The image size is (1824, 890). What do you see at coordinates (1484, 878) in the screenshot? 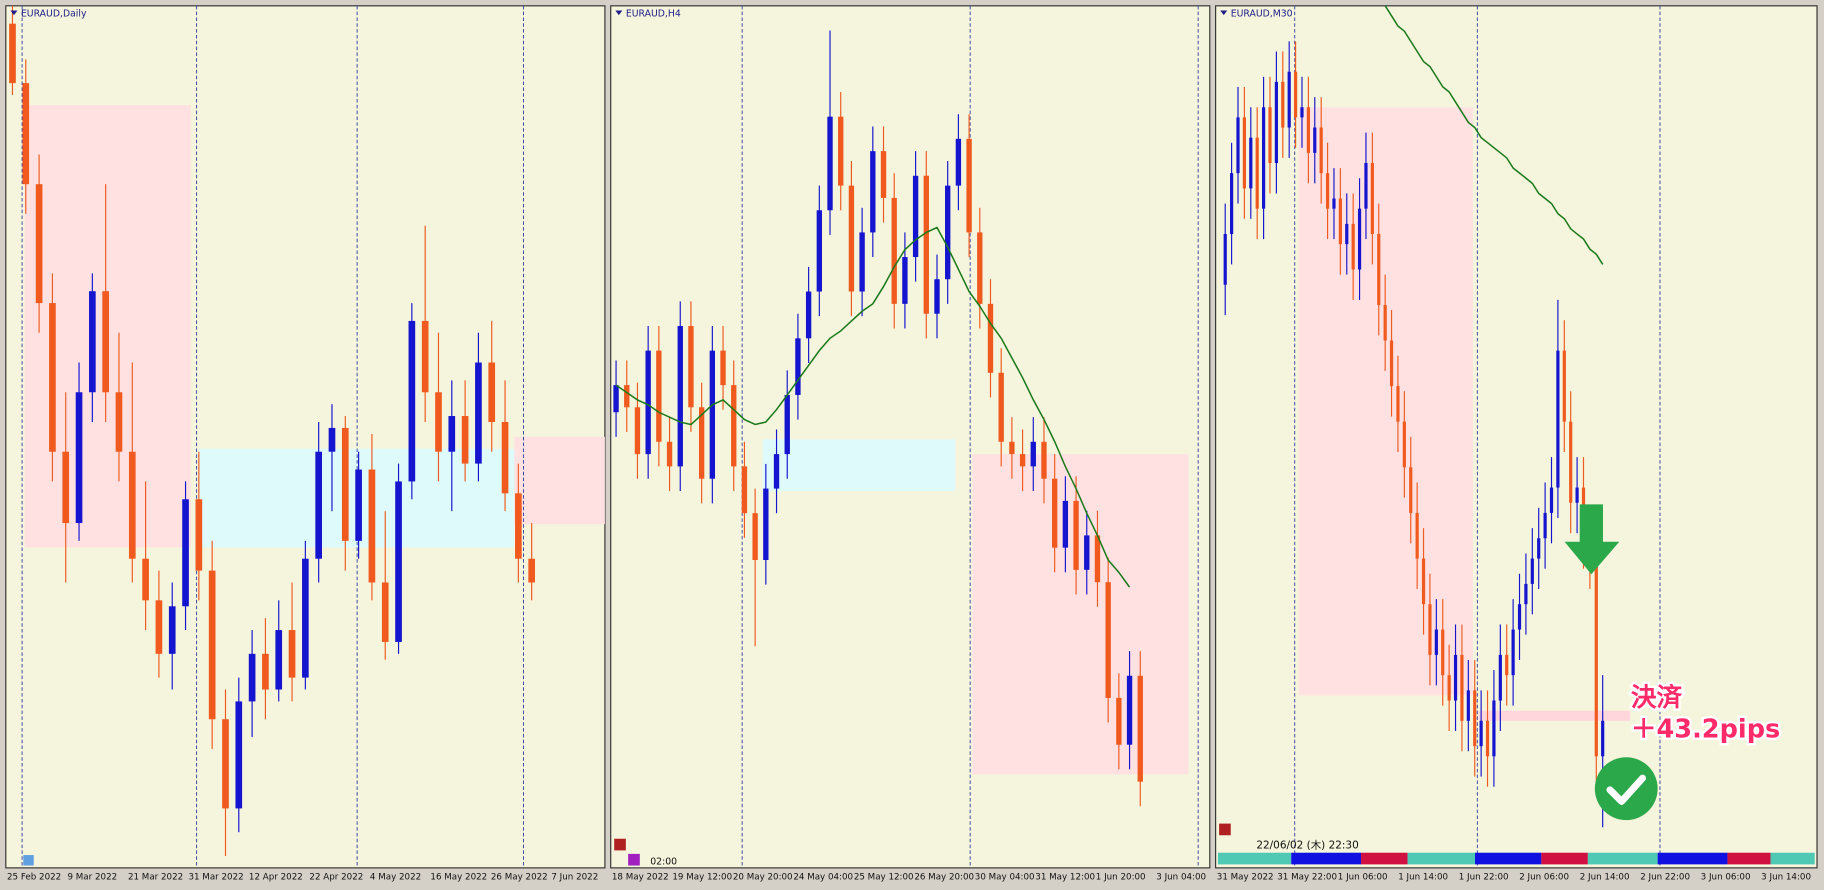
I see `x-tick-label: 1 Jun 22:00` at bounding box center [1484, 878].